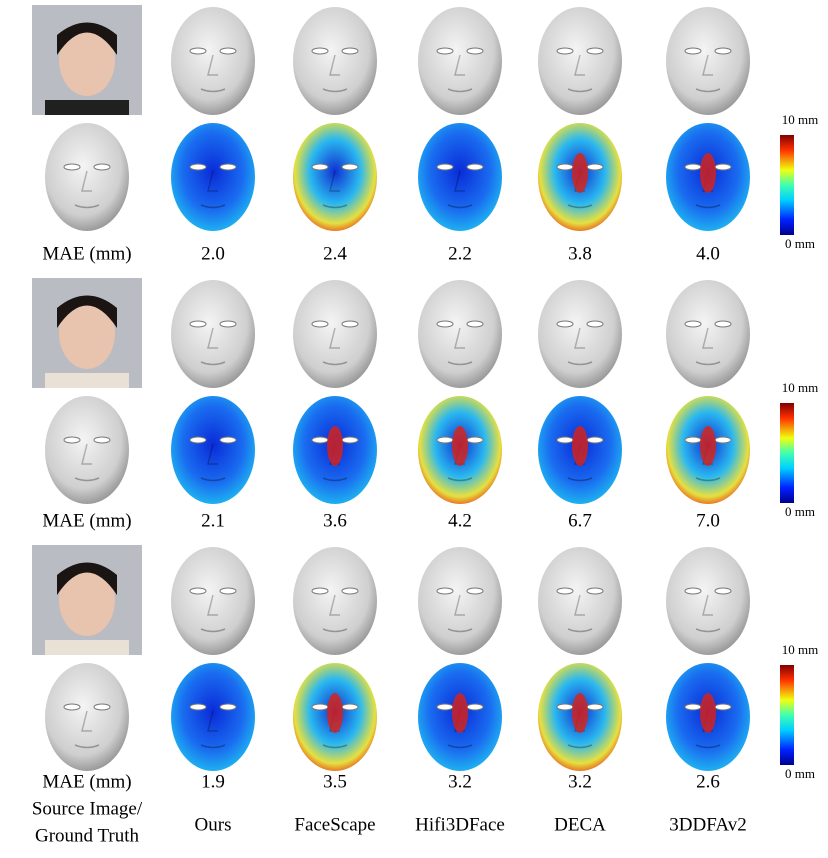 The width and height of the screenshot is (828, 858). Describe the element at coordinates (335, 253) in the screenshot. I see `mae-value: 2.4` at that location.